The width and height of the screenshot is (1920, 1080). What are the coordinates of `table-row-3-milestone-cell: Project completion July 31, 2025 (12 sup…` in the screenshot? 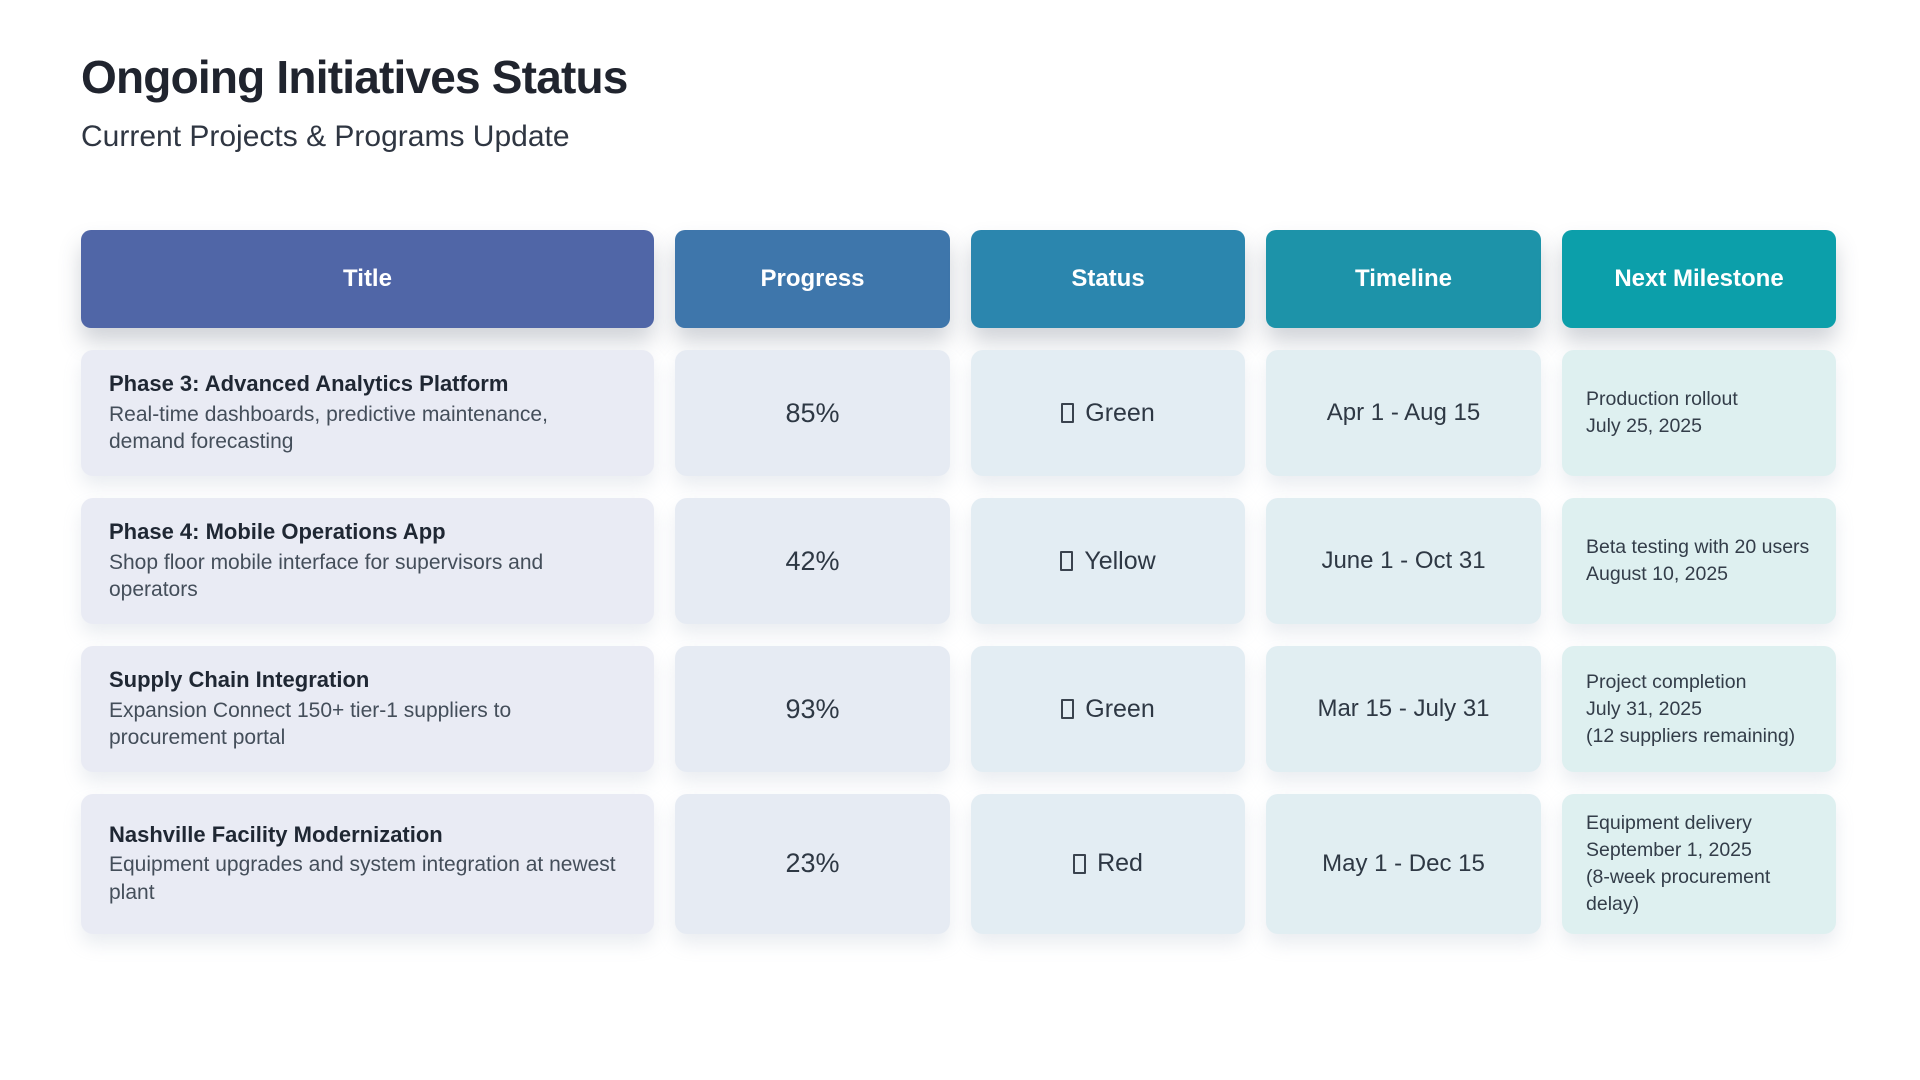 It's located at (1699, 709).